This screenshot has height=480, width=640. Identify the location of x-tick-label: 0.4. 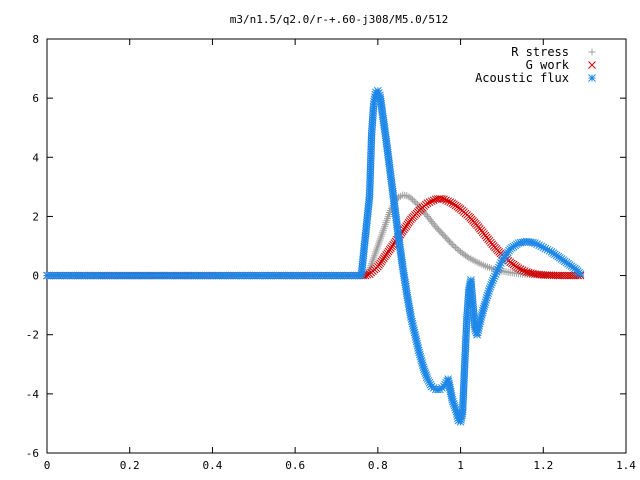
(212, 465).